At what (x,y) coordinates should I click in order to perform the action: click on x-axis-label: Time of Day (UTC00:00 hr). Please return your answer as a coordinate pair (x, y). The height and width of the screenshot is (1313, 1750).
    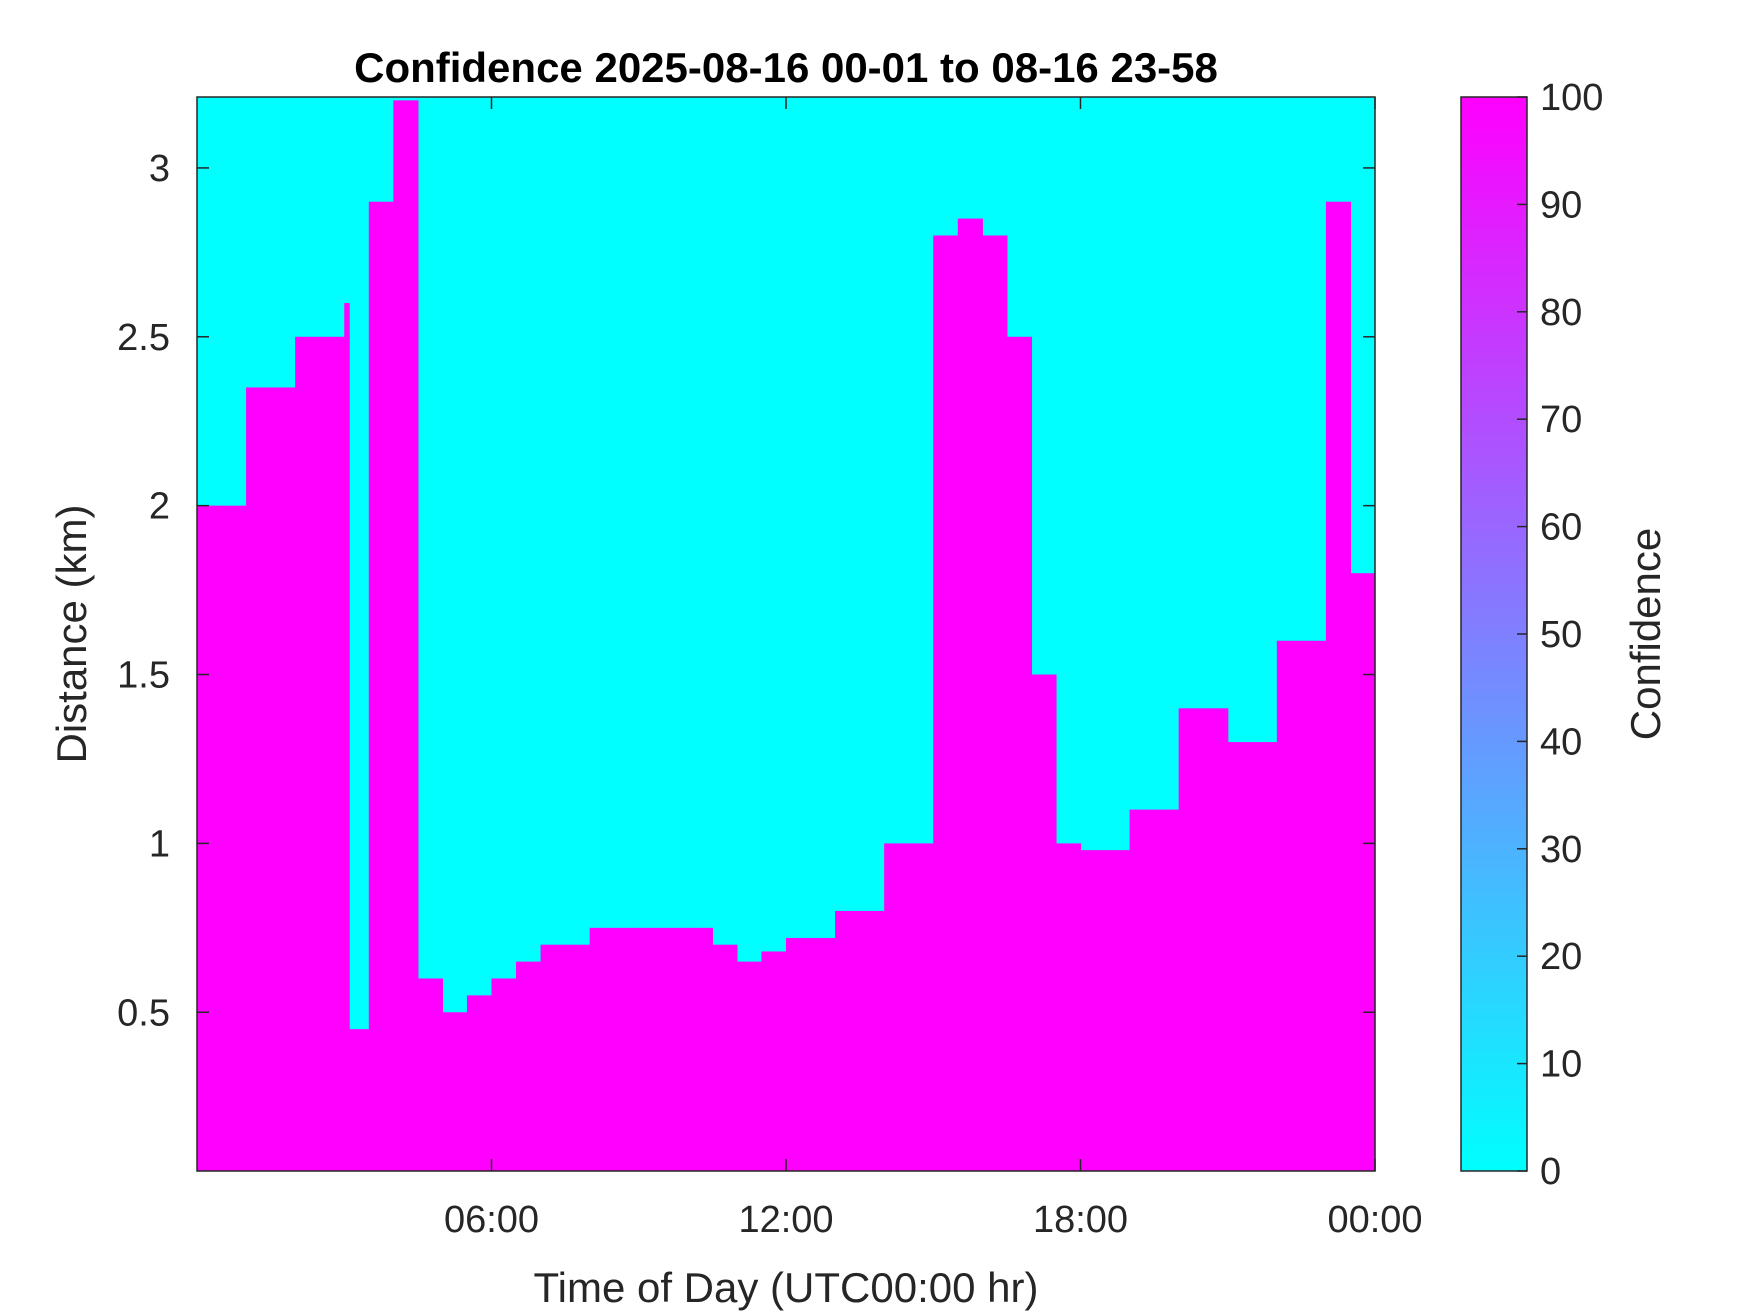
    Looking at the image, I should click on (786, 1287).